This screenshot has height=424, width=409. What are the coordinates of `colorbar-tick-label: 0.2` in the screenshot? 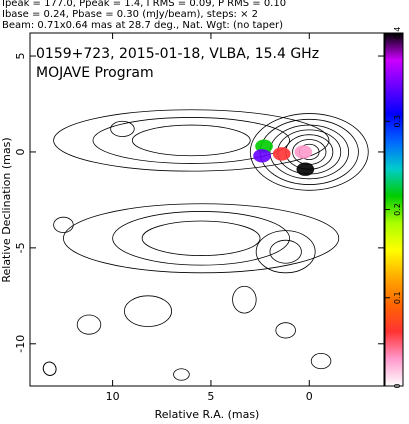 It's located at (397, 209).